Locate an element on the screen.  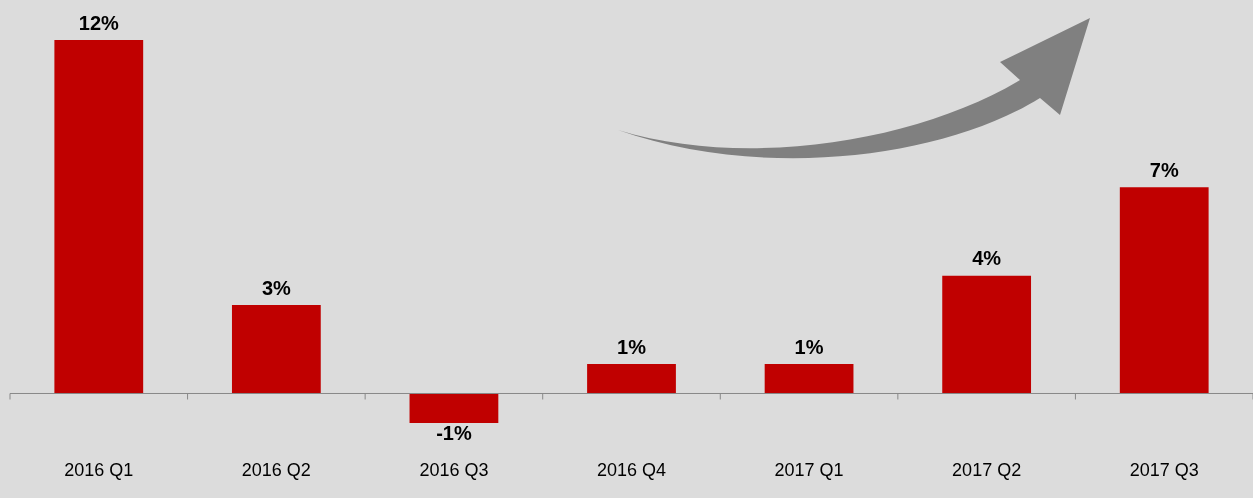
x-tick-label: 2017 Q2 is located at coordinates (987, 470).